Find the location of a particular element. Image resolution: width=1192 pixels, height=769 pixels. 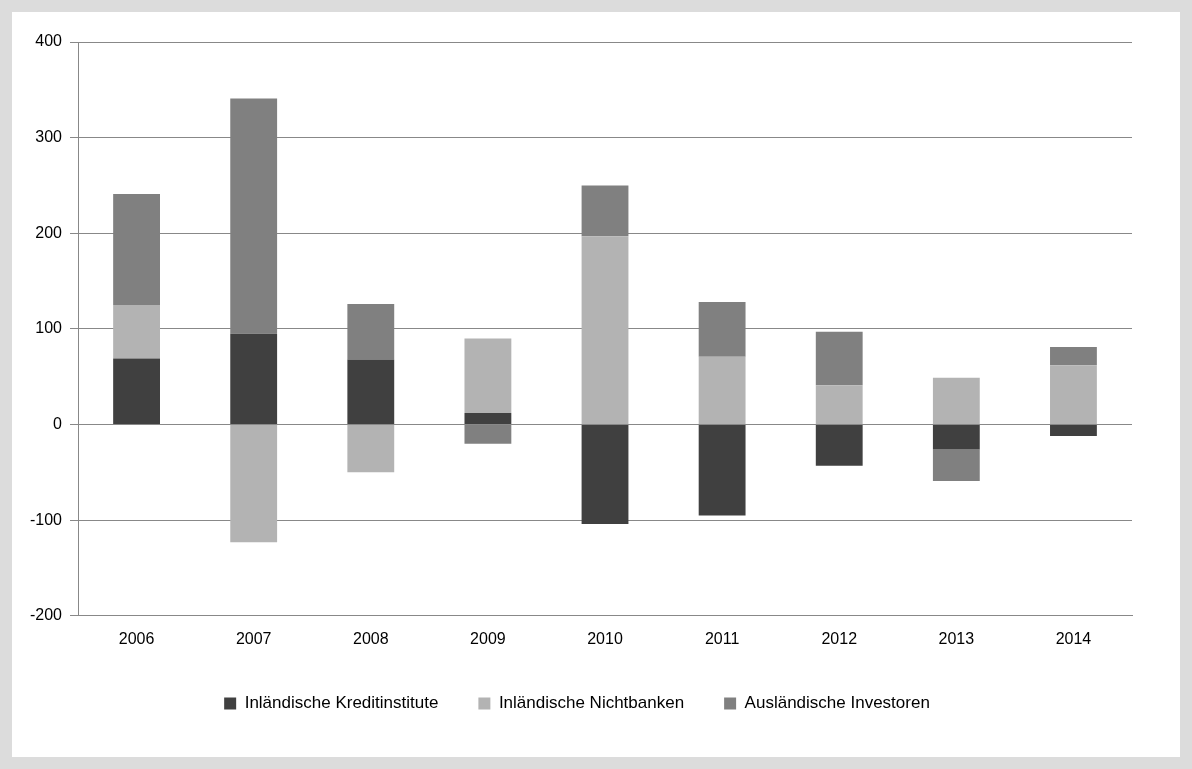

legend-label: Ausländische Investoren is located at coordinates (837, 703).